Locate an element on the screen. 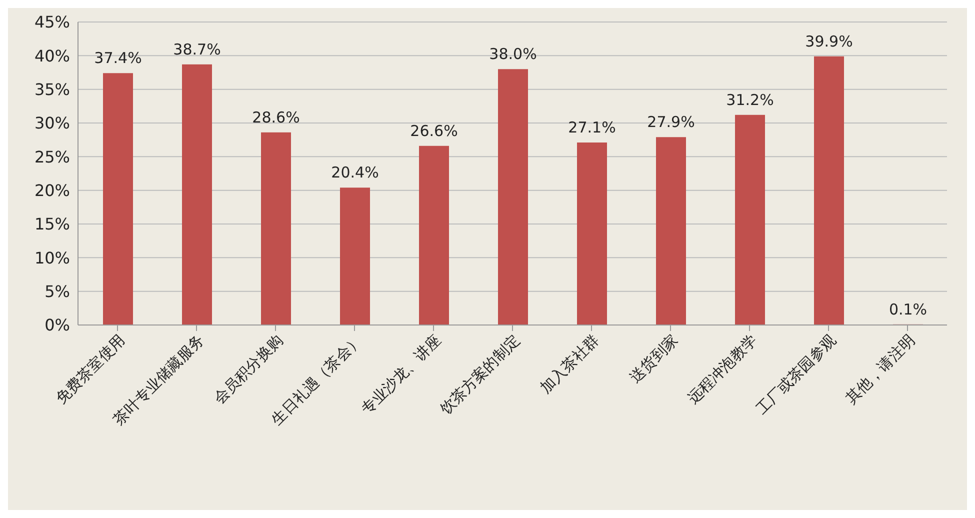 This screenshot has height=518, width=975. y-tick-label: 10% is located at coordinates (52, 258).